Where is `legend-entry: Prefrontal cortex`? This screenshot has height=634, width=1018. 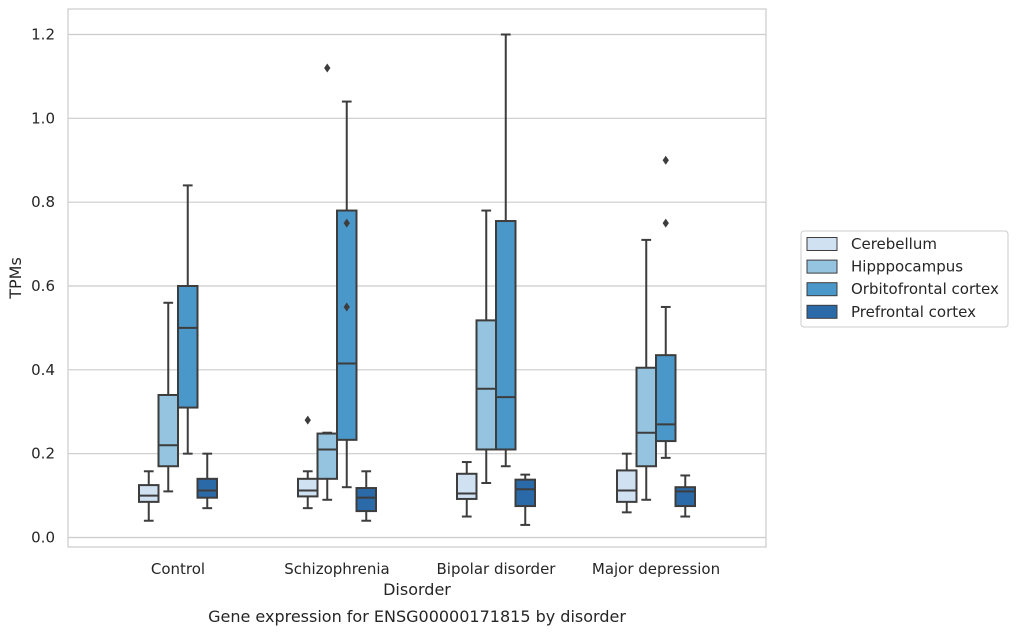 legend-entry: Prefrontal cortex is located at coordinates (913, 312).